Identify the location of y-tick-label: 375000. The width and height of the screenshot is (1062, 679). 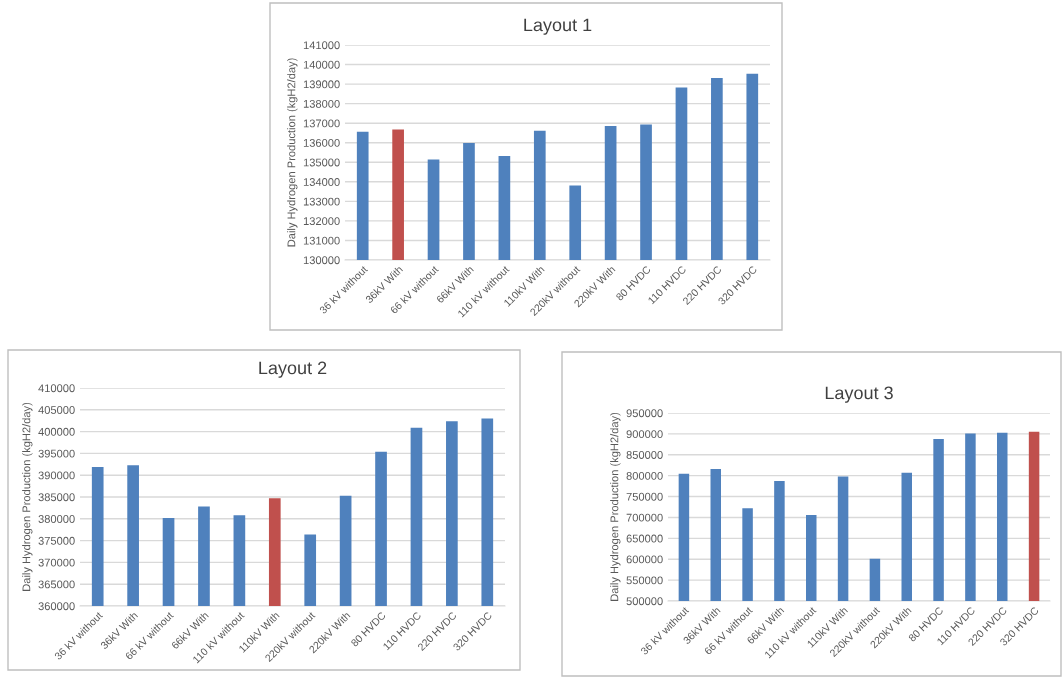
(56, 540).